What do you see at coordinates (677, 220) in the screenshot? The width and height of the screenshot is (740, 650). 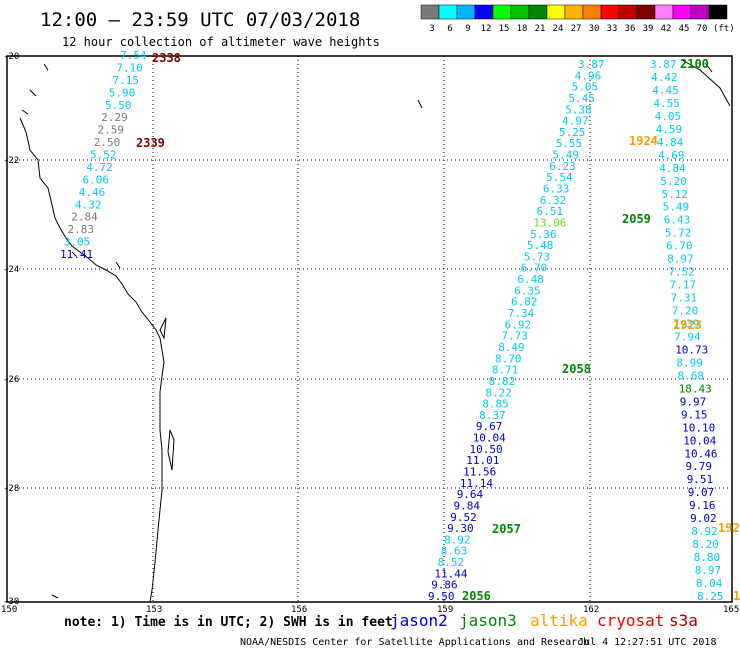 I see `wave-height-value: 6.43` at bounding box center [677, 220].